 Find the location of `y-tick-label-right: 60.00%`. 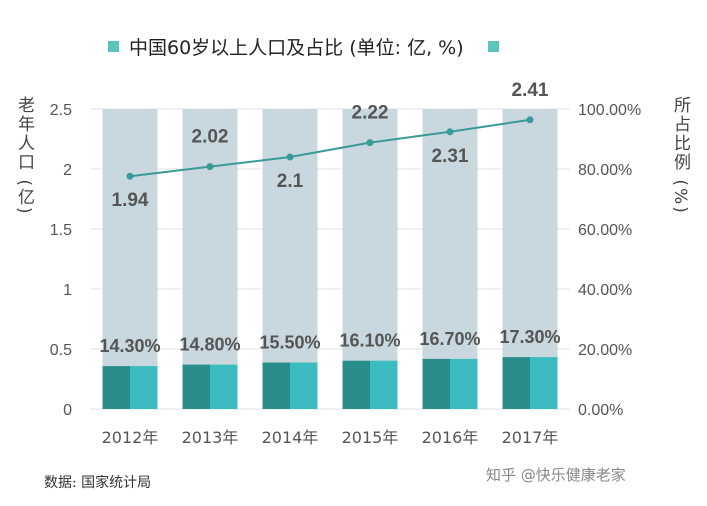

y-tick-label-right: 60.00% is located at coordinates (605, 230).